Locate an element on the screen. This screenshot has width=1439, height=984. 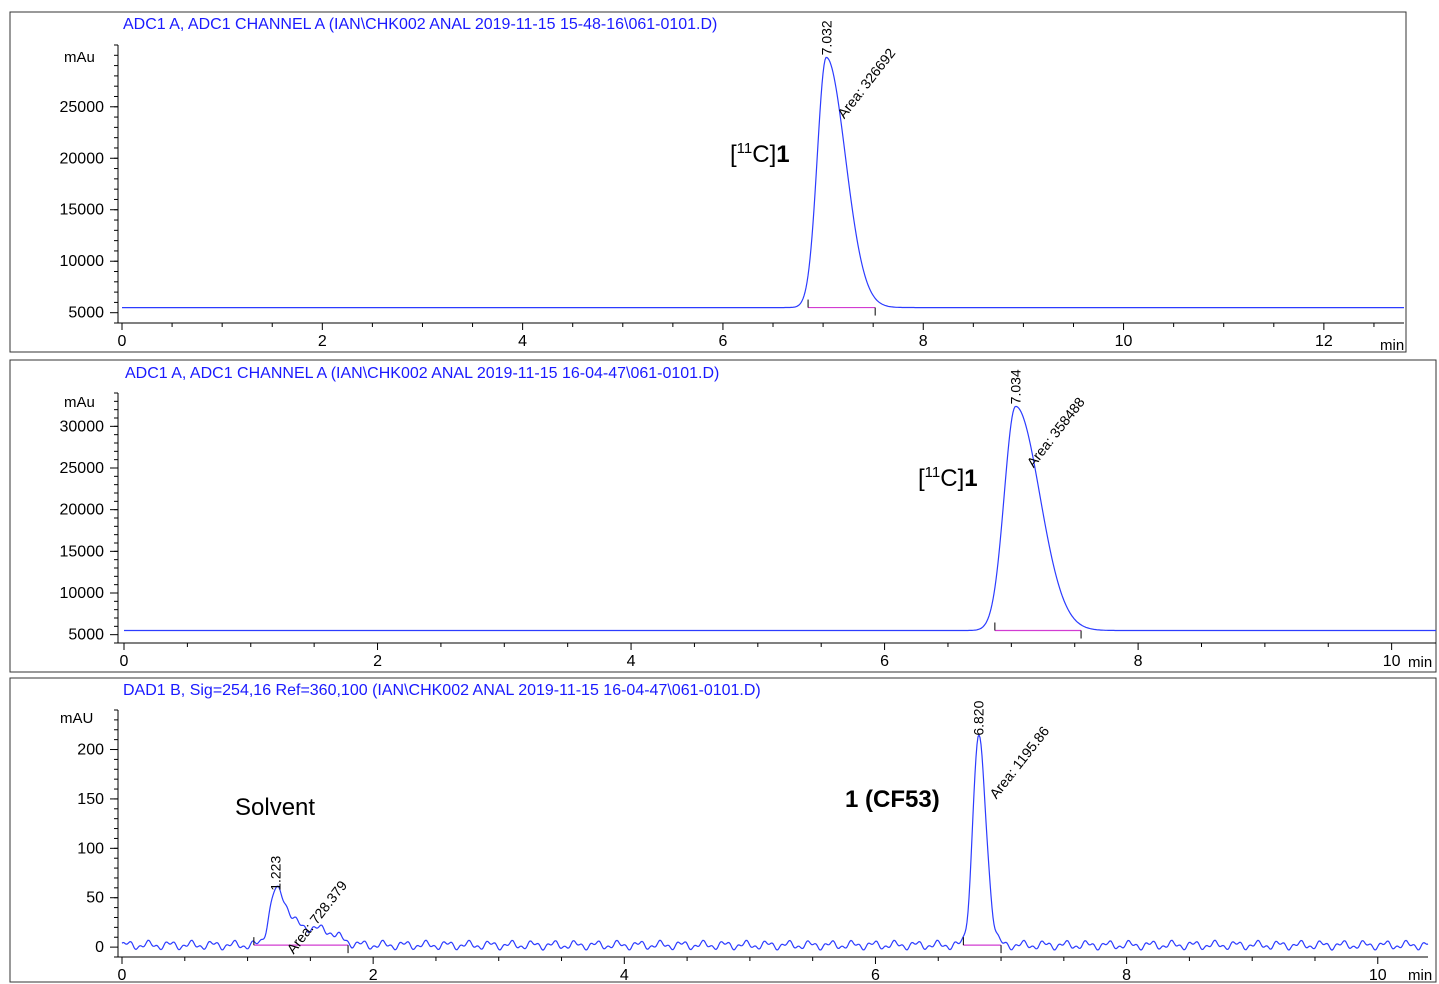
peak-retention-time-label: 6.820 is located at coordinates (978, 717).